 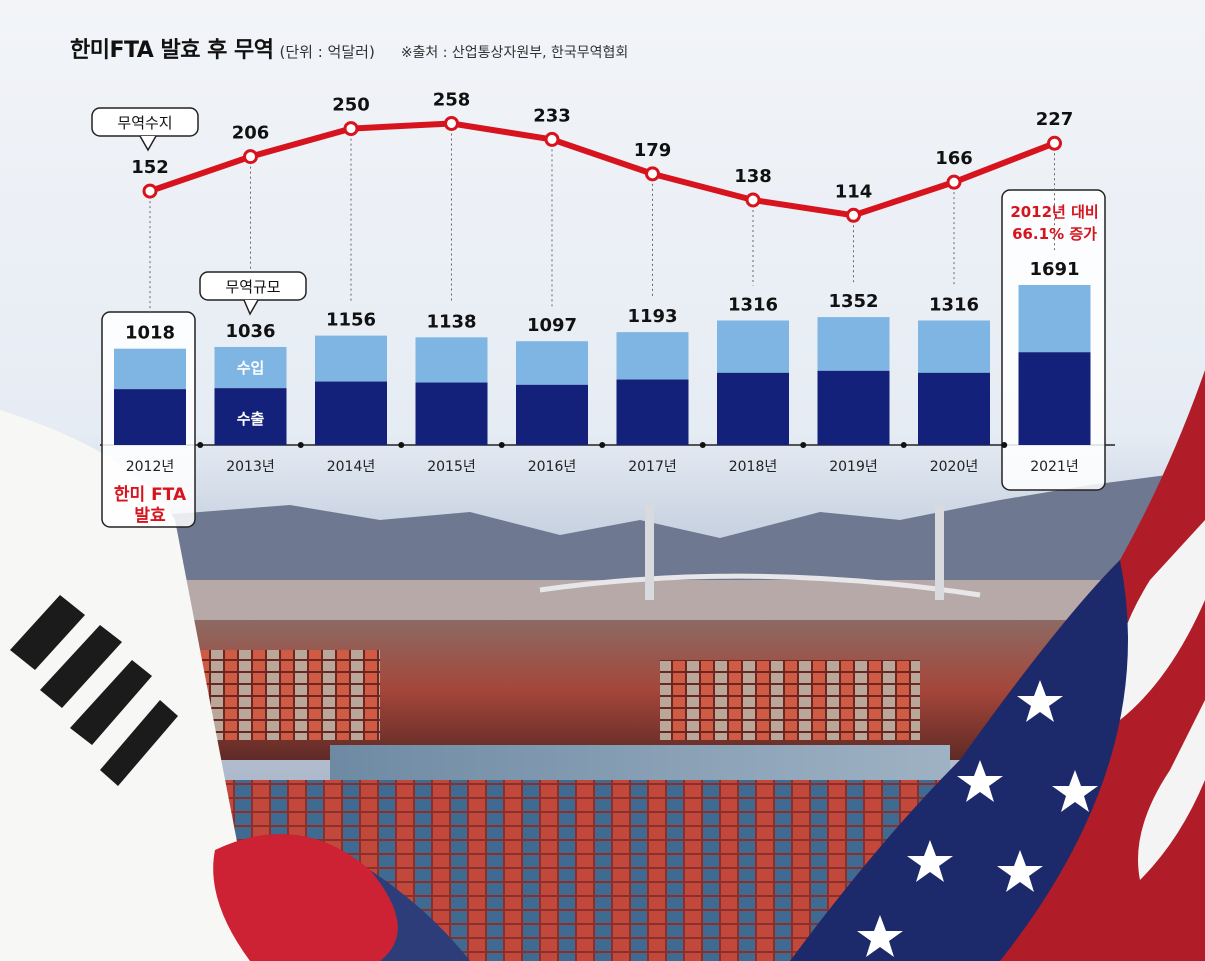 What do you see at coordinates (150, 167) in the screenshot?
I see `line-value-label: 152` at bounding box center [150, 167].